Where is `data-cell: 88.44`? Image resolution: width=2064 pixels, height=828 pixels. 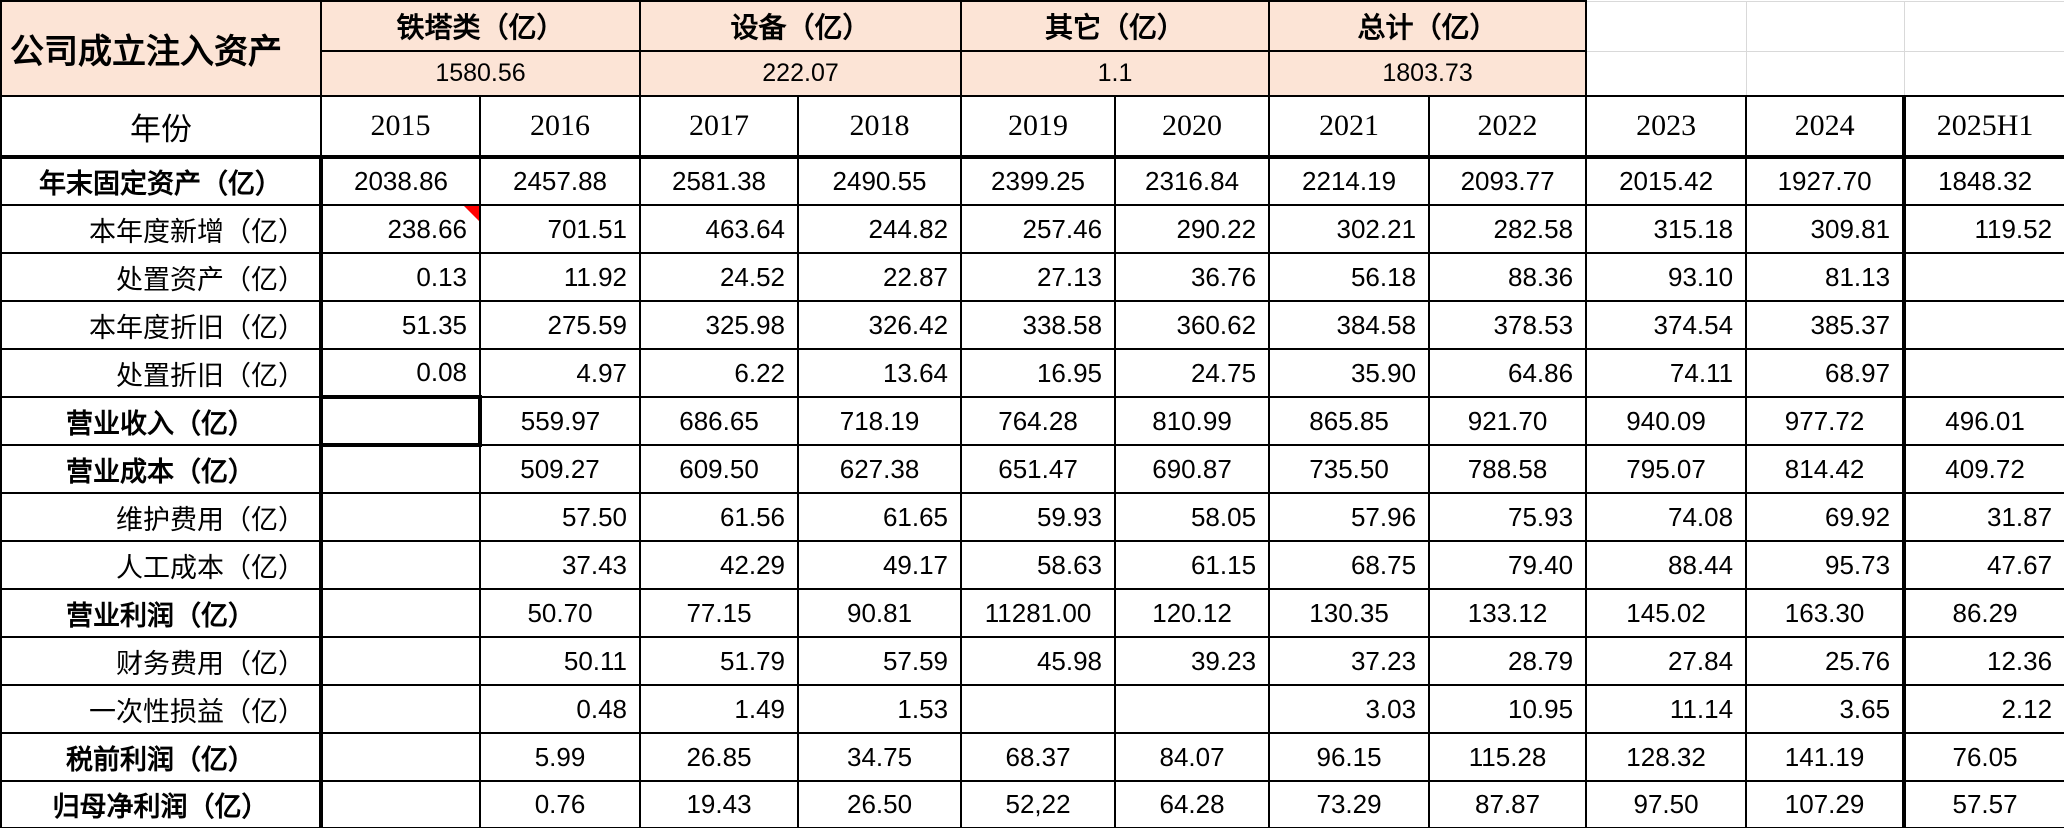
data-cell: 88.44 is located at coordinates (1666, 565).